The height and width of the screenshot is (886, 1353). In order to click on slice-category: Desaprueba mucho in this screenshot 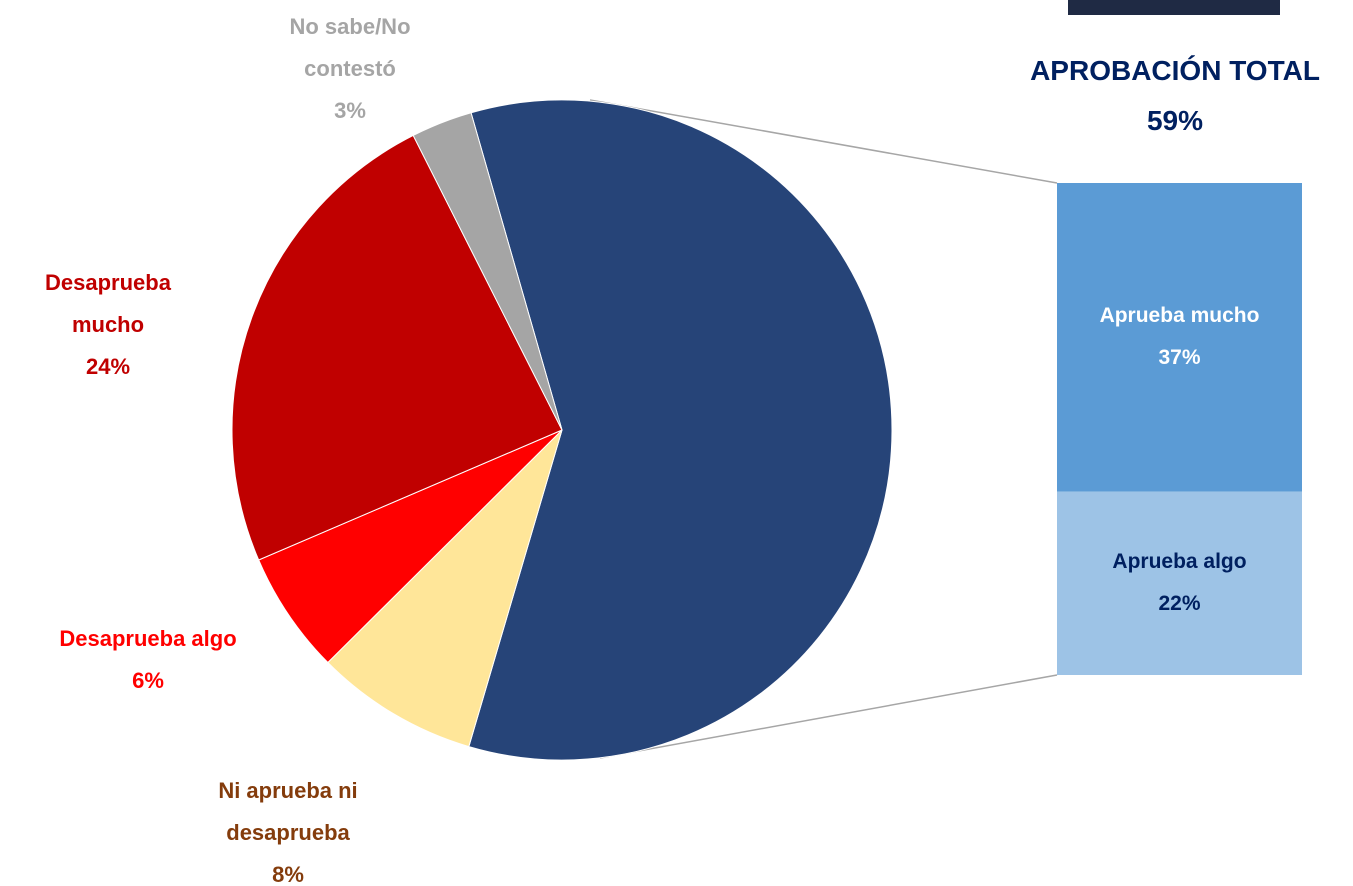, I will do `click(108, 303)`.